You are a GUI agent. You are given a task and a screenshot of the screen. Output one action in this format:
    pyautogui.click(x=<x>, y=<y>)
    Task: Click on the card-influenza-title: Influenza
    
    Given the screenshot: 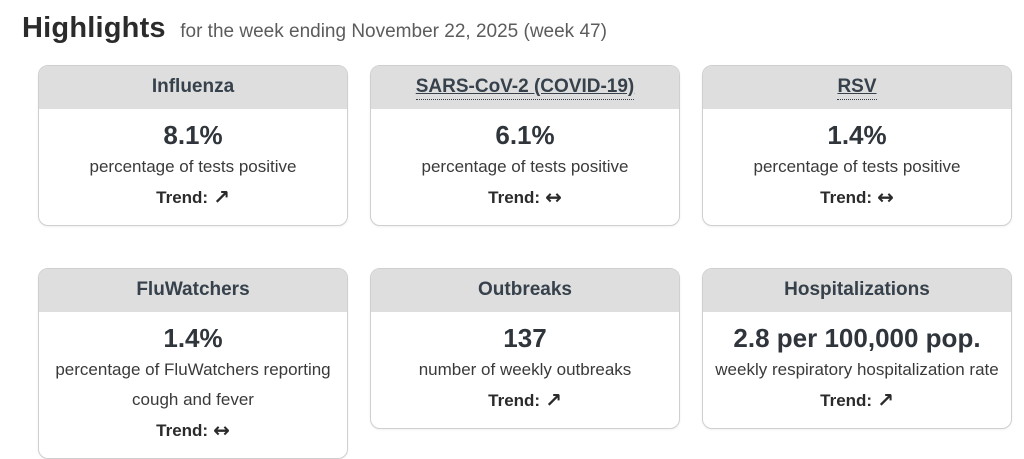 What is the action you would take?
    pyautogui.click(x=193, y=86)
    